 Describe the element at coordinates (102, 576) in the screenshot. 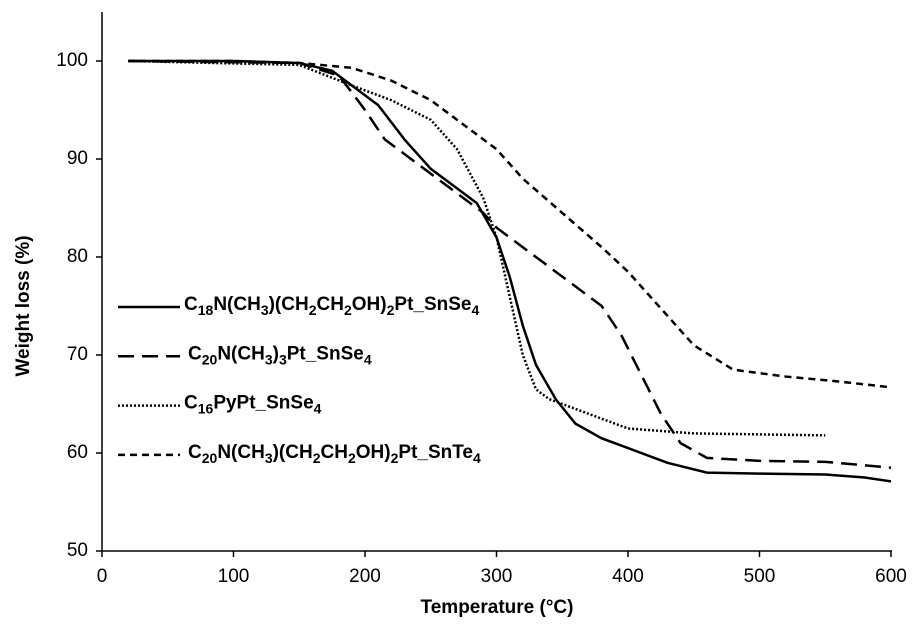

I see `x-tick-label: 0` at that location.